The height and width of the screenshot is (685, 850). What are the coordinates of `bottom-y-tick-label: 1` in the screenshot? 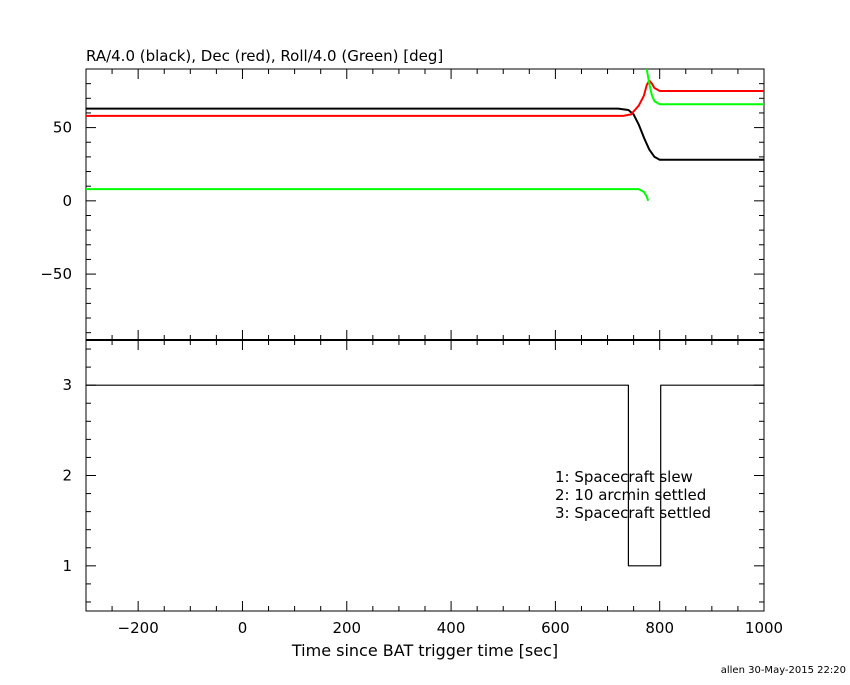 It's located at (67, 566).